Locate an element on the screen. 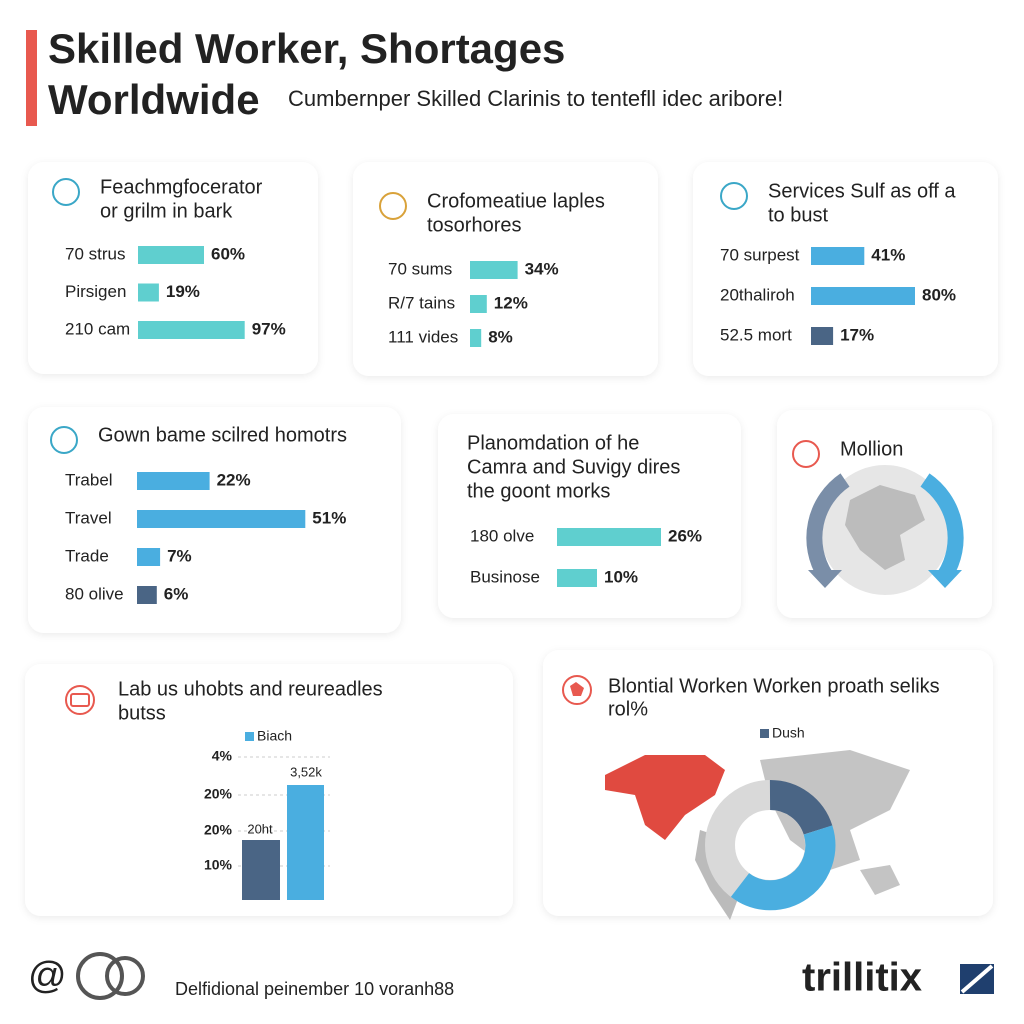 This screenshot has width=1024, height=1024. card-title: or grilm in bark is located at coordinates (166, 211).